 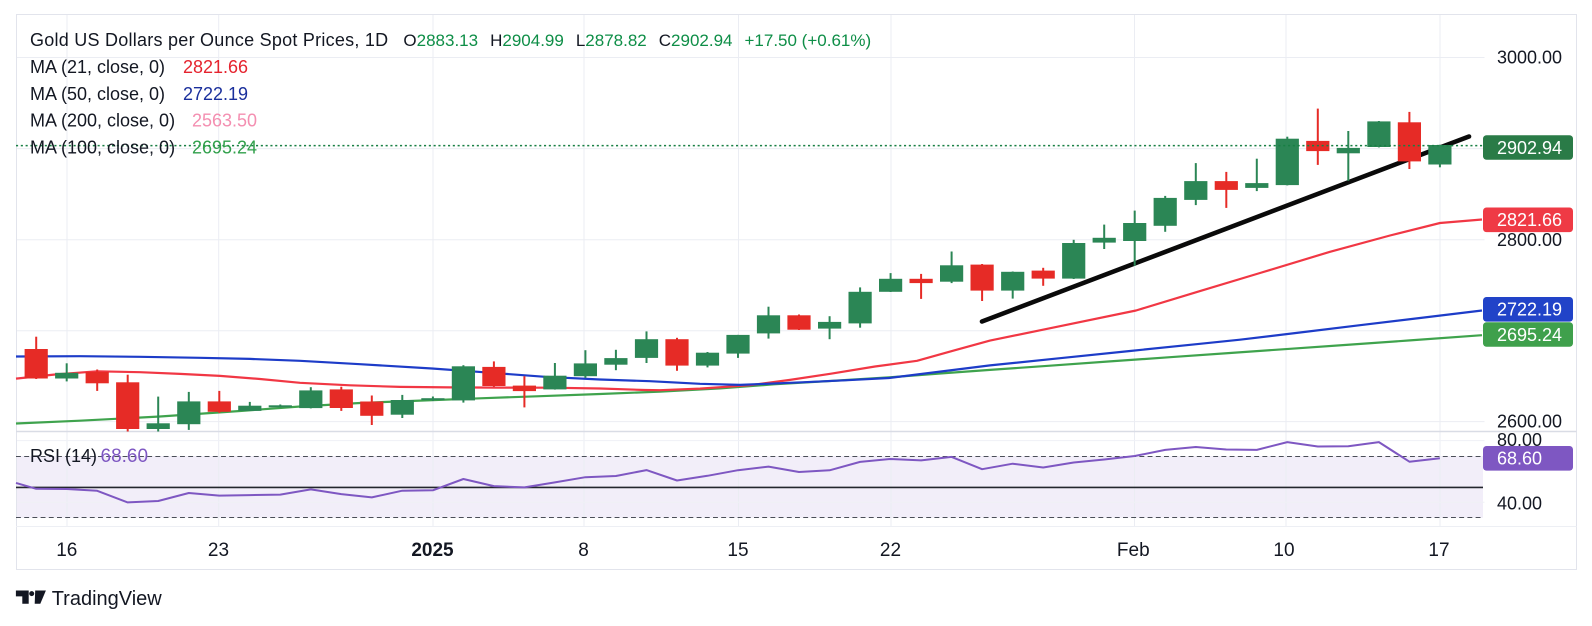 What do you see at coordinates (890, 550) in the screenshot?
I see `svg-text: 22` at bounding box center [890, 550].